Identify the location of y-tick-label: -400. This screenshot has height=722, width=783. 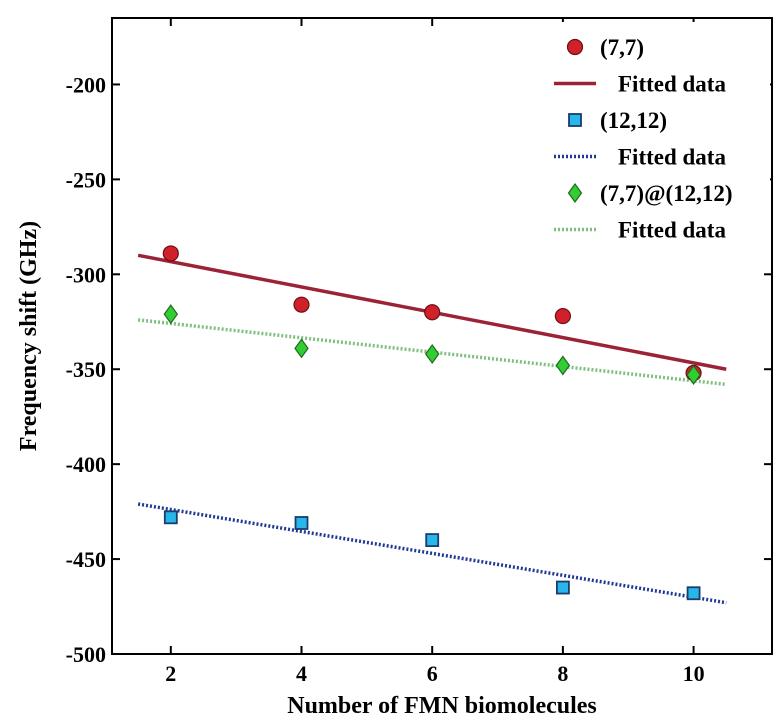
(86, 464).